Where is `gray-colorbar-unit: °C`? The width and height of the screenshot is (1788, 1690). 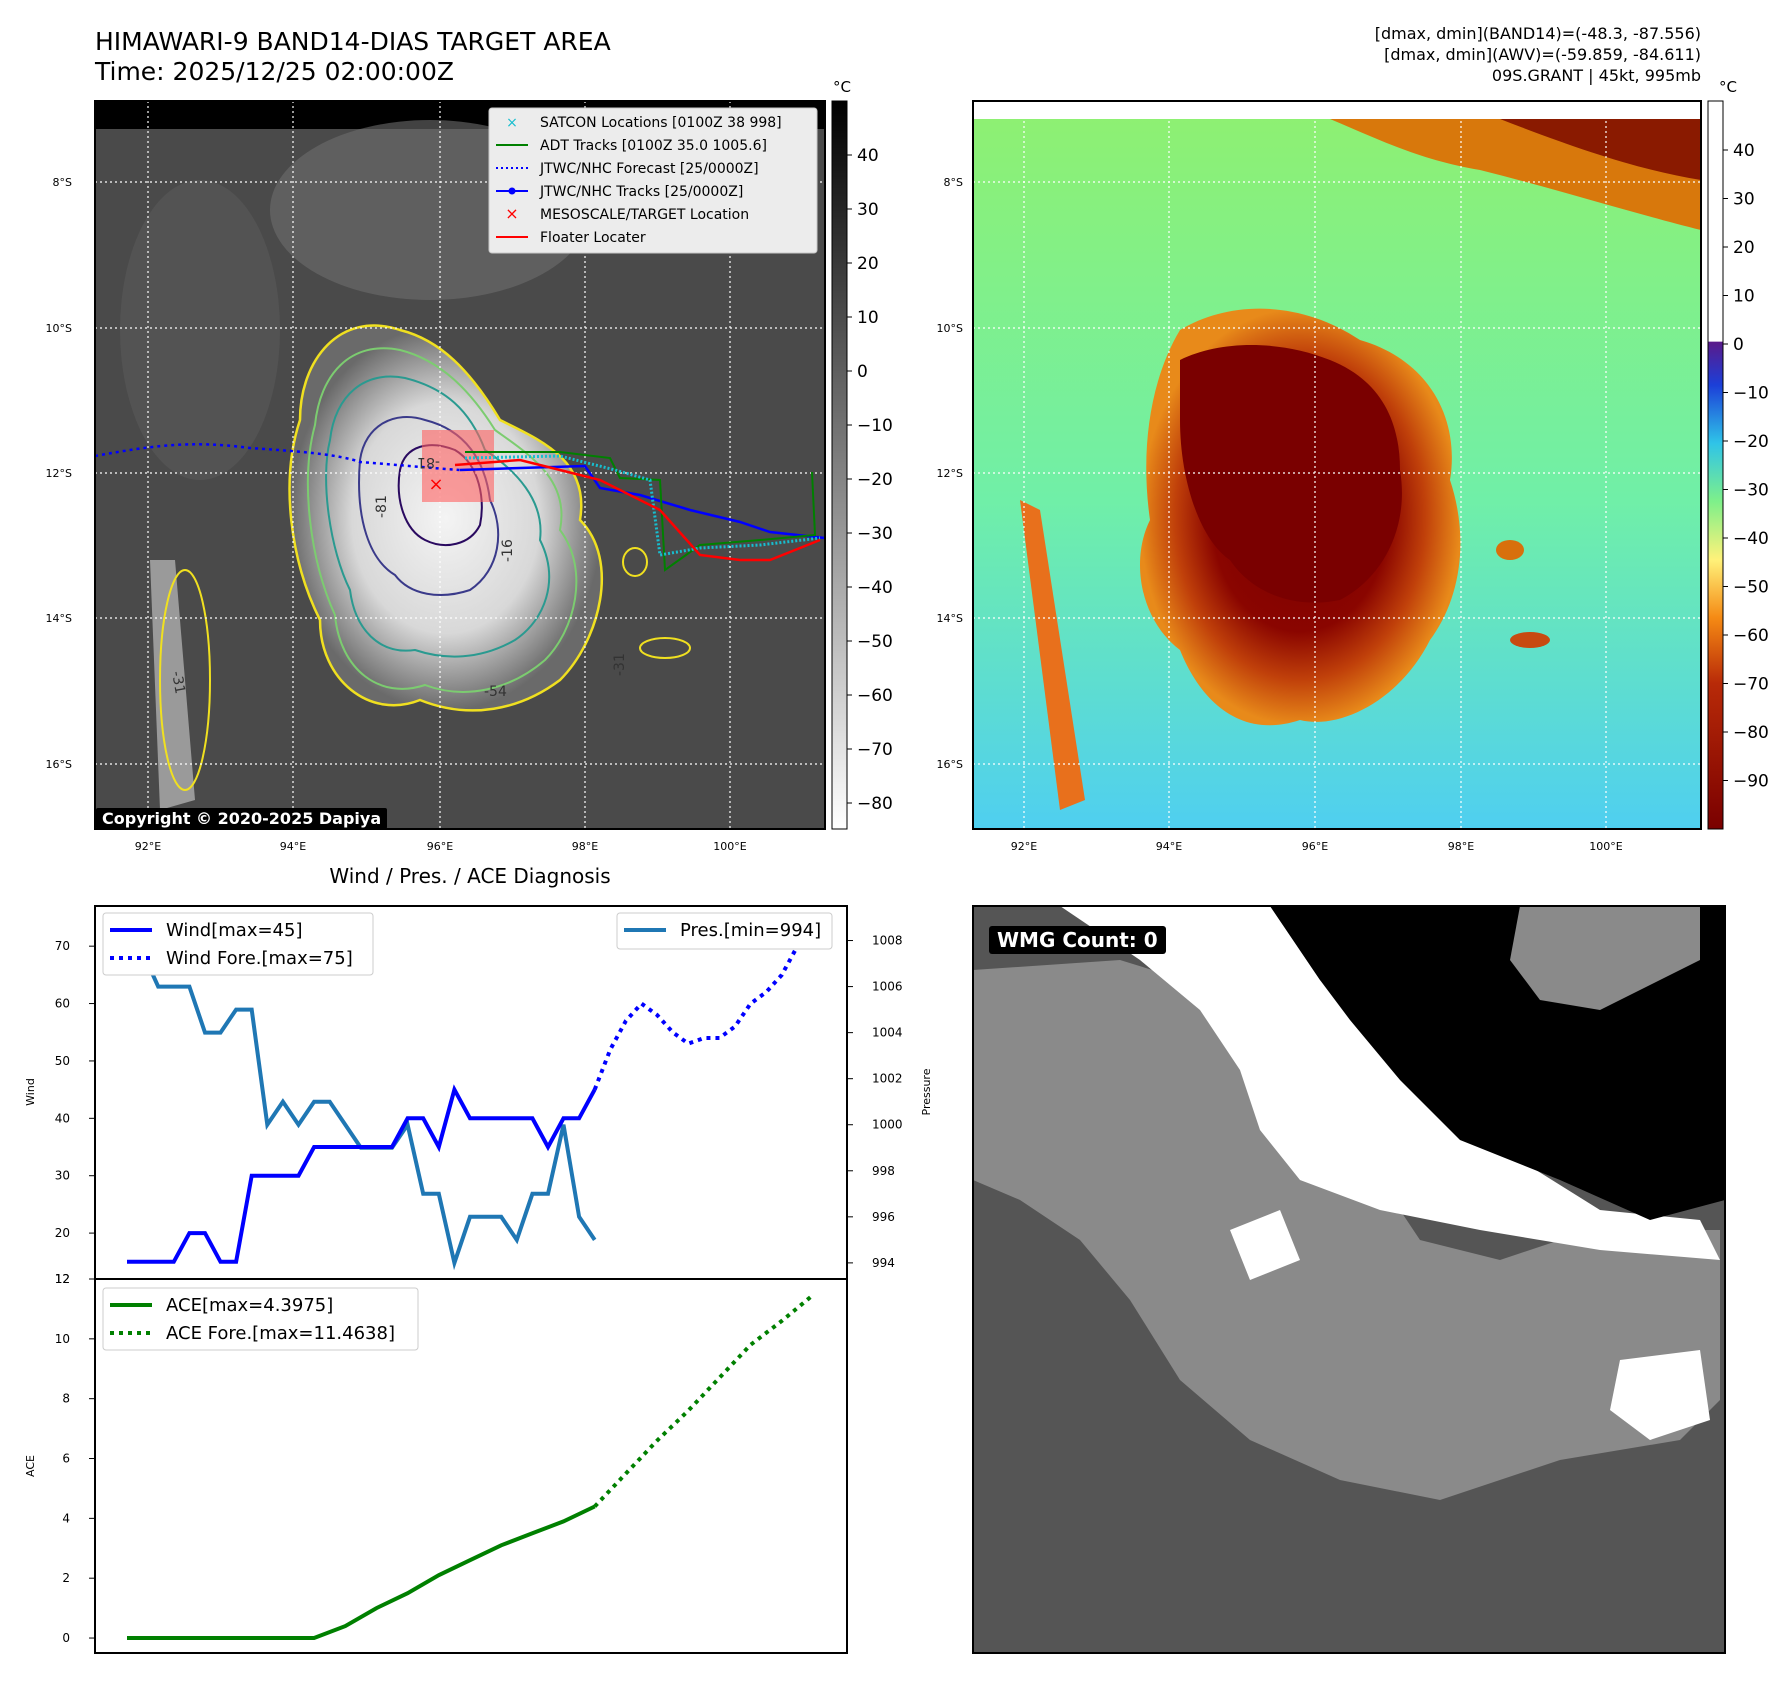 gray-colorbar-unit: °C is located at coordinates (842, 87).